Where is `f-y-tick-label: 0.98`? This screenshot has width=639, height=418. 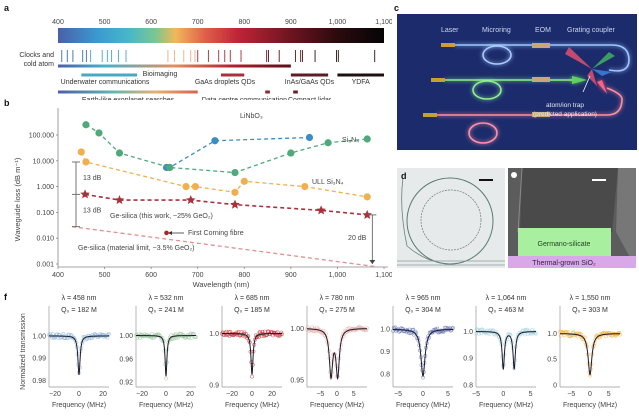
f-y-tick-label: 0.98 is located at coordinates (39, 381).